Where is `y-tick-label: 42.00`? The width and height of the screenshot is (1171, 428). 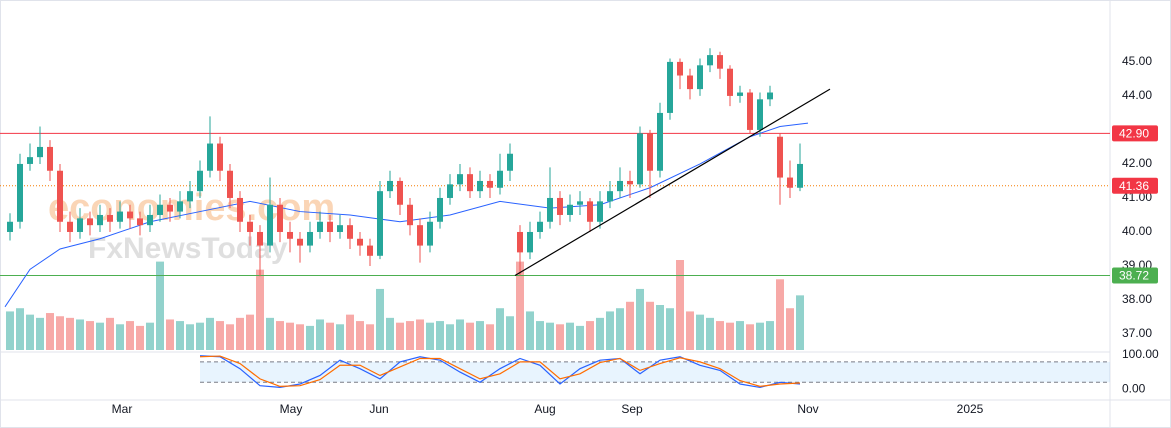
y-tick-label: 42.00 is located at coordinates (1137, 163).